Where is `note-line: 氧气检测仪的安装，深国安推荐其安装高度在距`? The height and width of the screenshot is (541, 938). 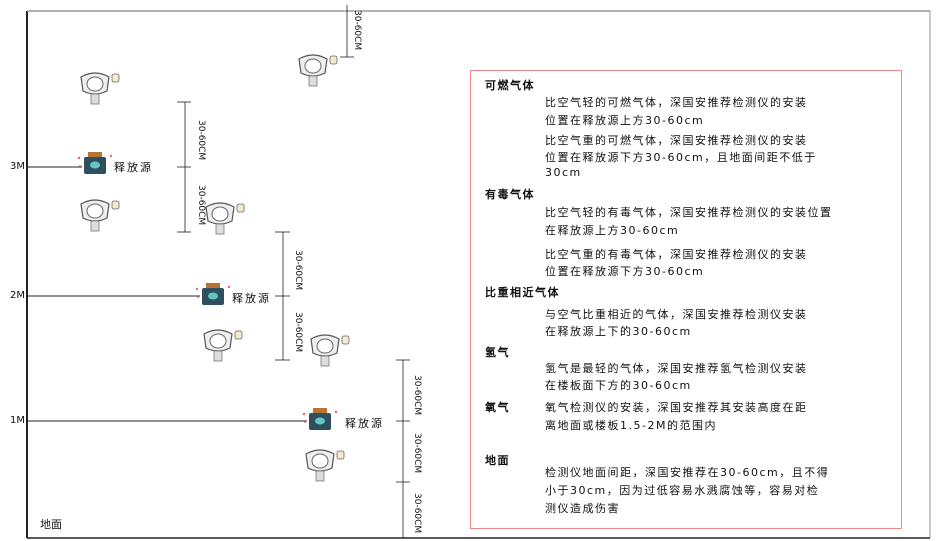
note-line: 氧气检测仪的安装，深国安推荐其安装高度在距 is located at coordinates (676, 407).